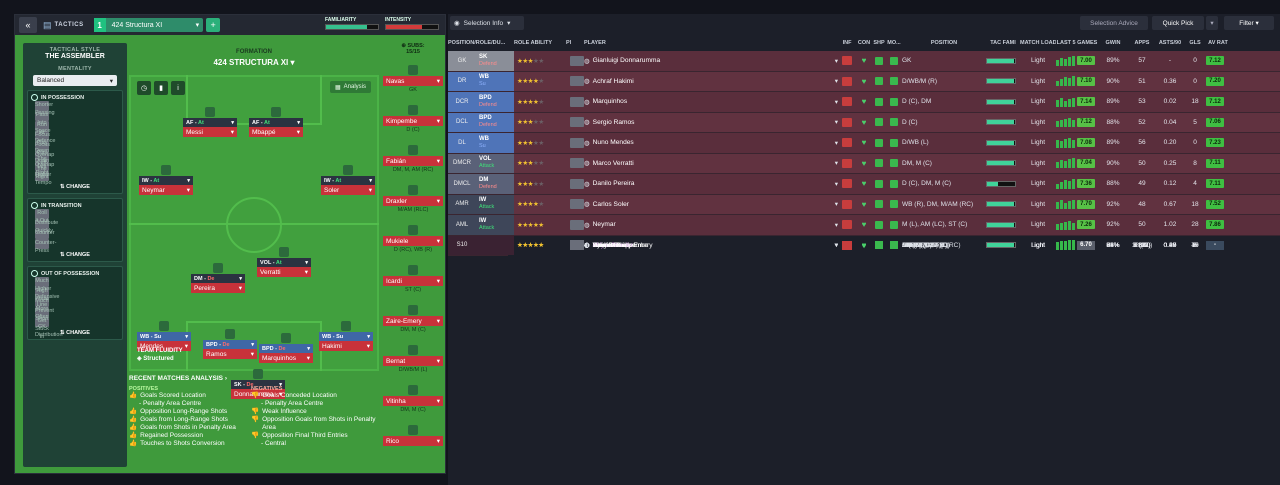  I want to click on column-header: POSITION, so click(944, 43).